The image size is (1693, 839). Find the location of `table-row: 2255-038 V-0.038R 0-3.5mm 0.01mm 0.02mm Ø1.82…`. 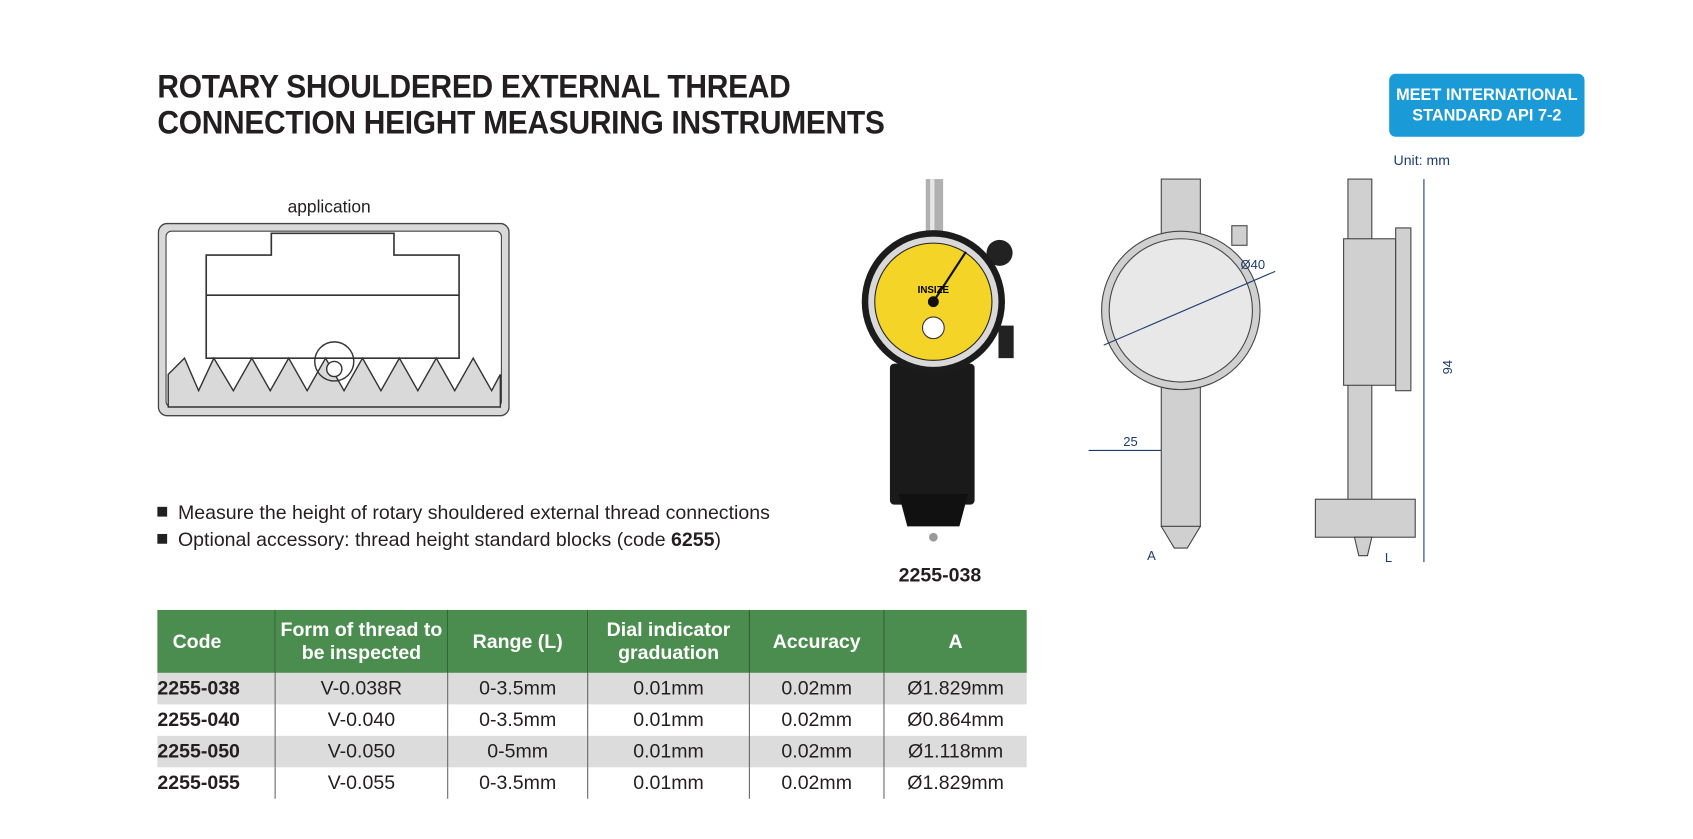

table-row: 2255-038 V-0.038R 0-3.5mm 0.01mm 0.02mm Ø1.82… is located at coordinates (592, 688).